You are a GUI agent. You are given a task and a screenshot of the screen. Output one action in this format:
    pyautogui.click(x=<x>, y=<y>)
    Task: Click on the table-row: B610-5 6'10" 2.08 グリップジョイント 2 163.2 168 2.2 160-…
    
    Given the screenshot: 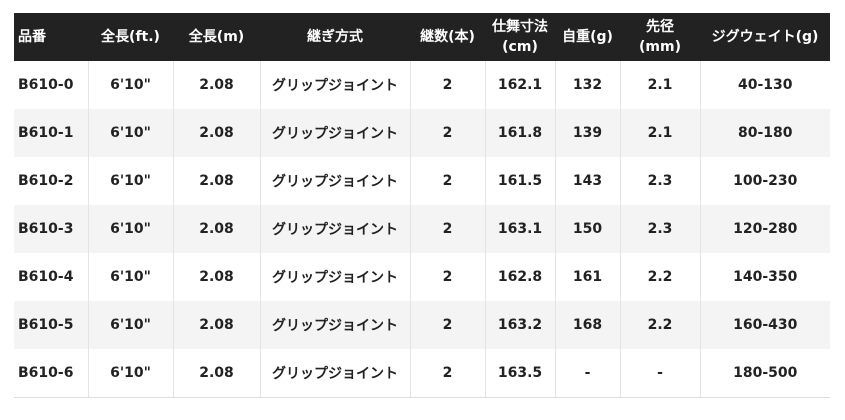 What is the action you would take?
    pyautogui.click(x=422, y=325)
    